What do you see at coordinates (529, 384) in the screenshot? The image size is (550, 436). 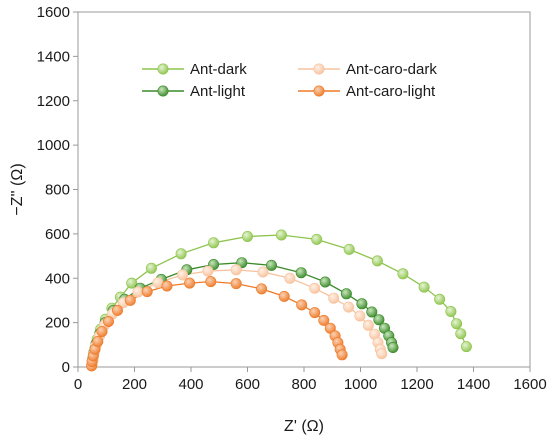 I see `x-tick-label: 1600` at bounding box center [529, 384].